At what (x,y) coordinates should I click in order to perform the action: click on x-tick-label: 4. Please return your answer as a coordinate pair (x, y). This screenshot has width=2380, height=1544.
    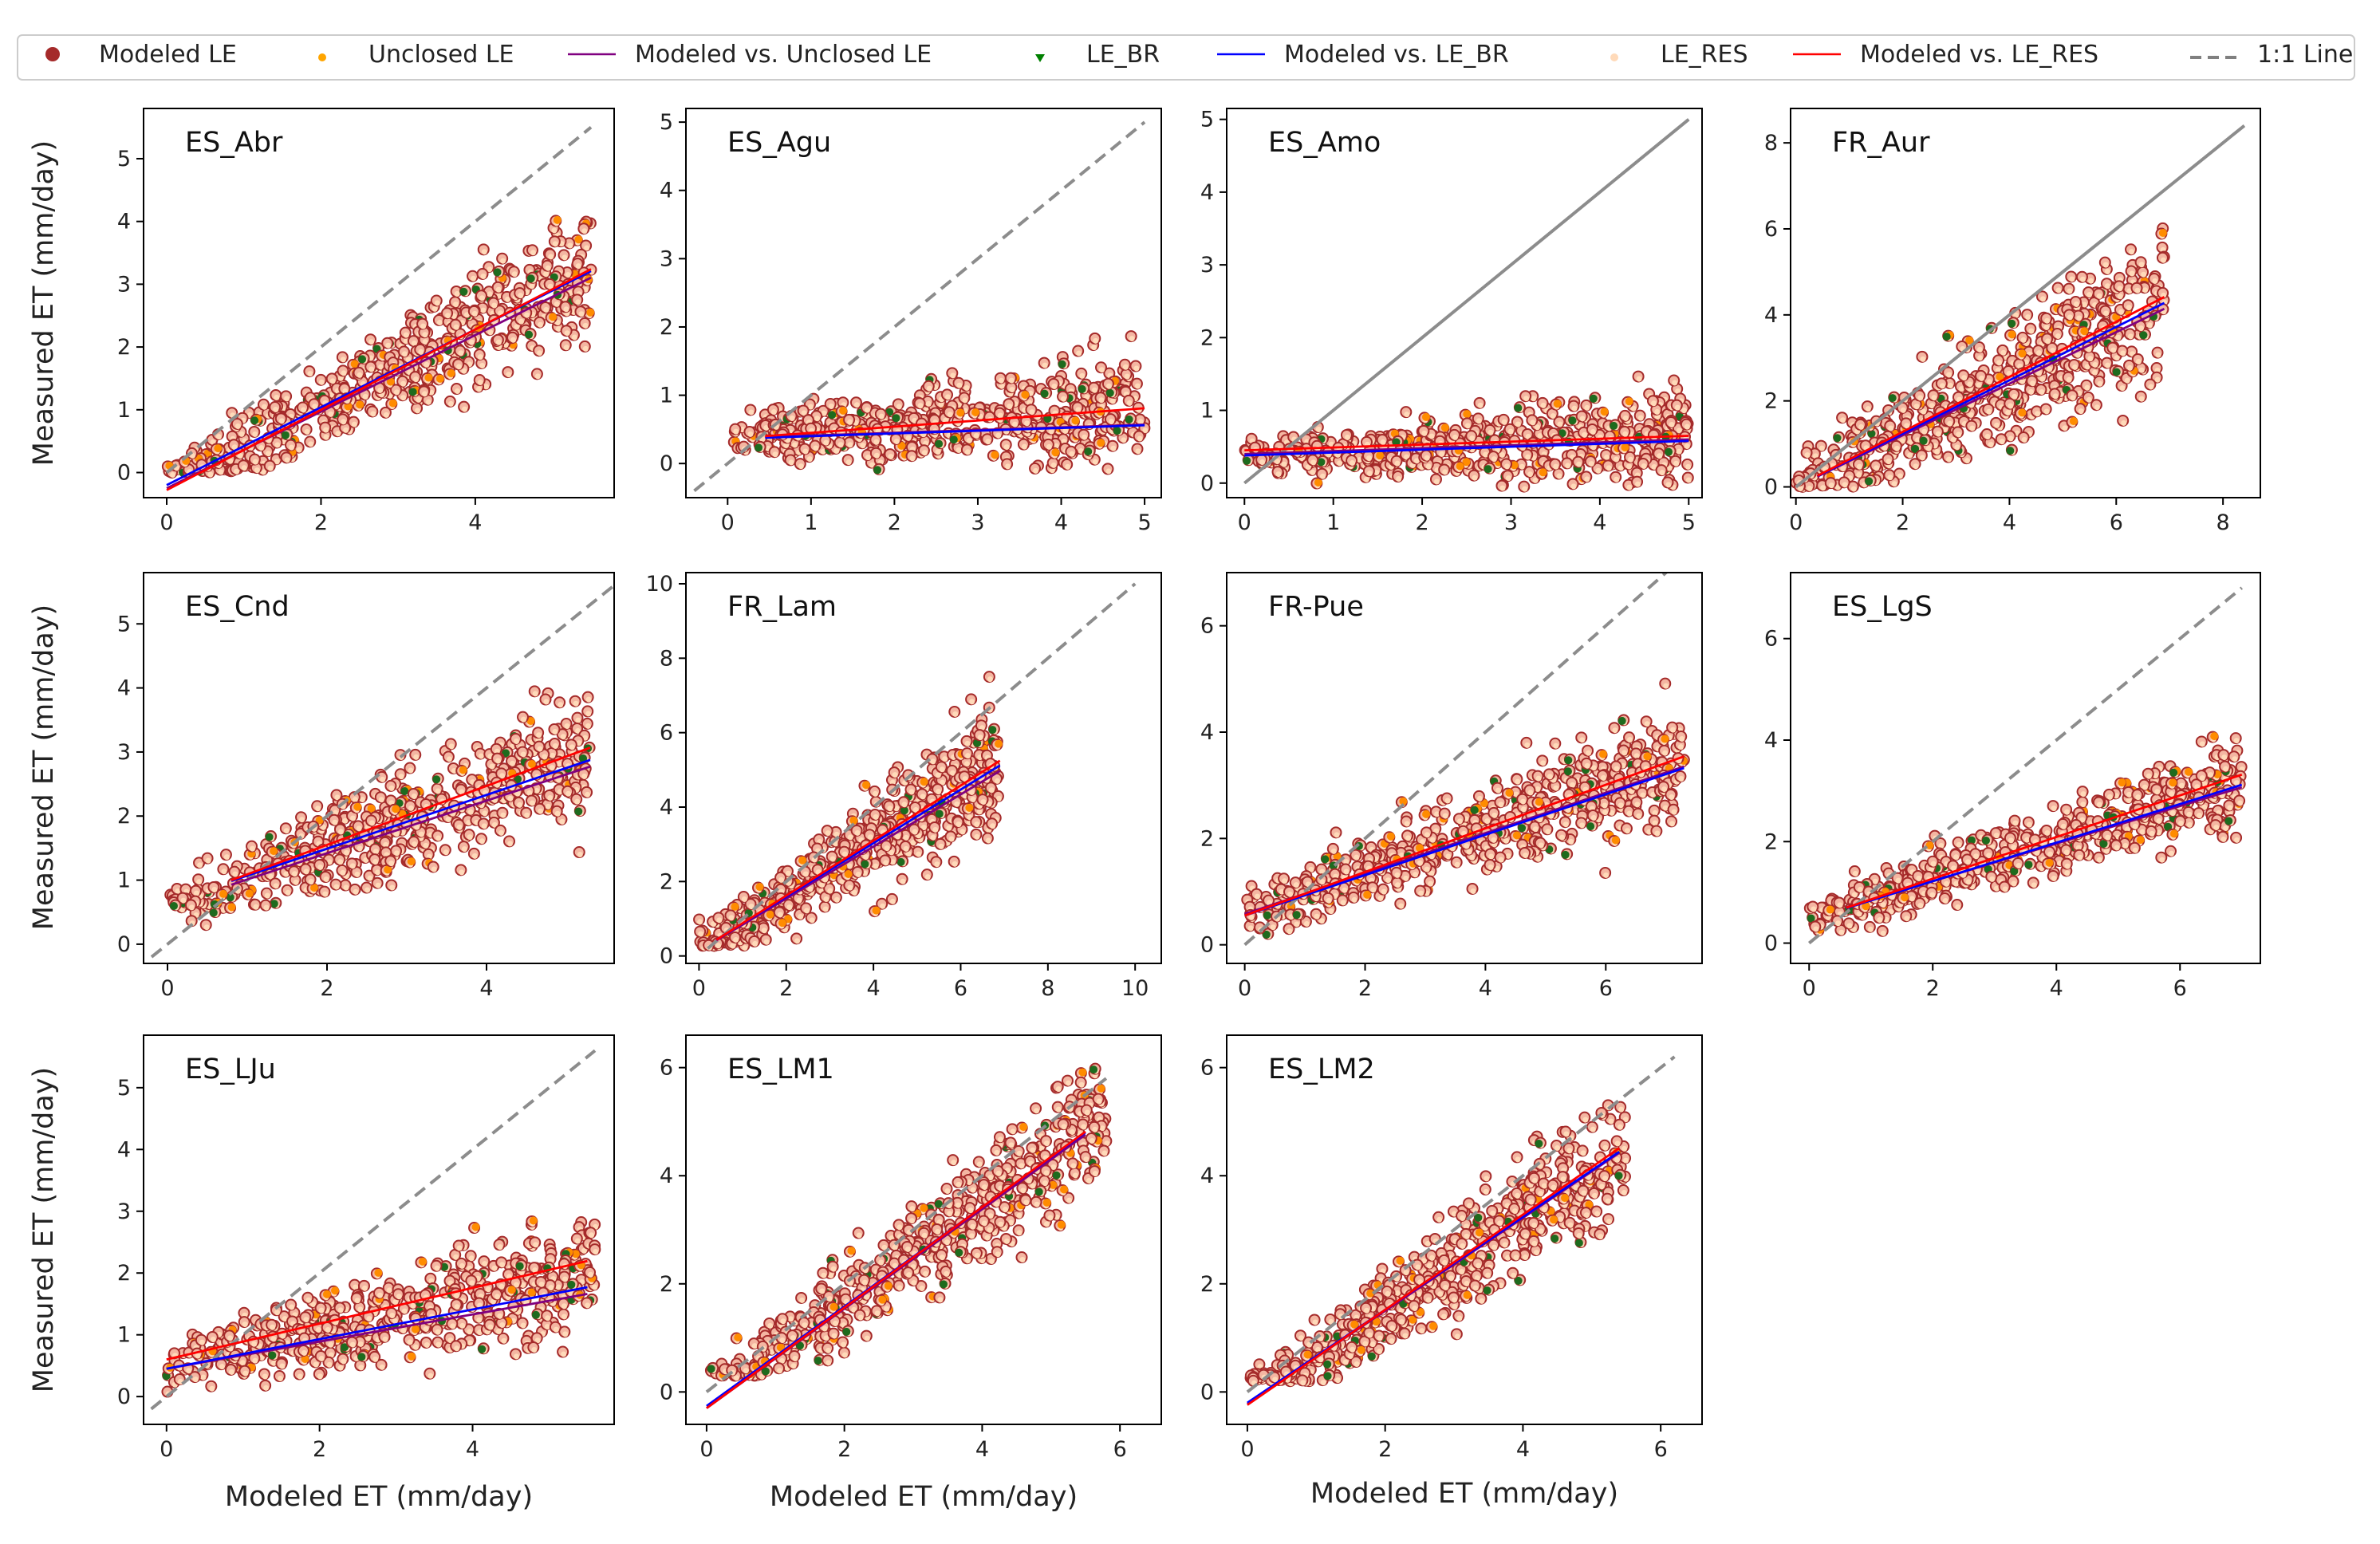
    Looking at the image, I should click on (475, 522).